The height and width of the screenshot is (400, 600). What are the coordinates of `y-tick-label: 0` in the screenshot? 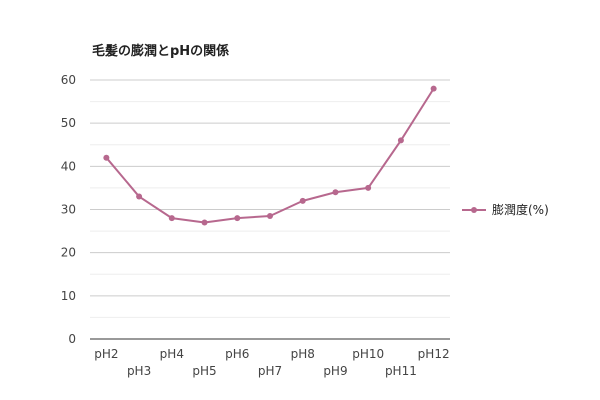 It's located at (72, 339).